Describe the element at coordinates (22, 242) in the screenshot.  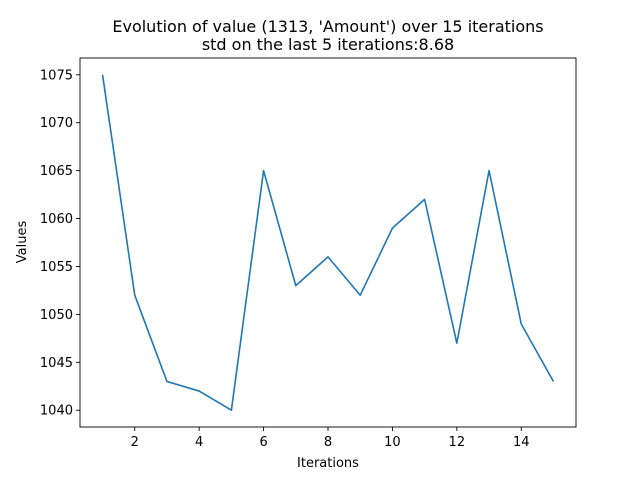
I see `y-axis-label: Values` at that location.